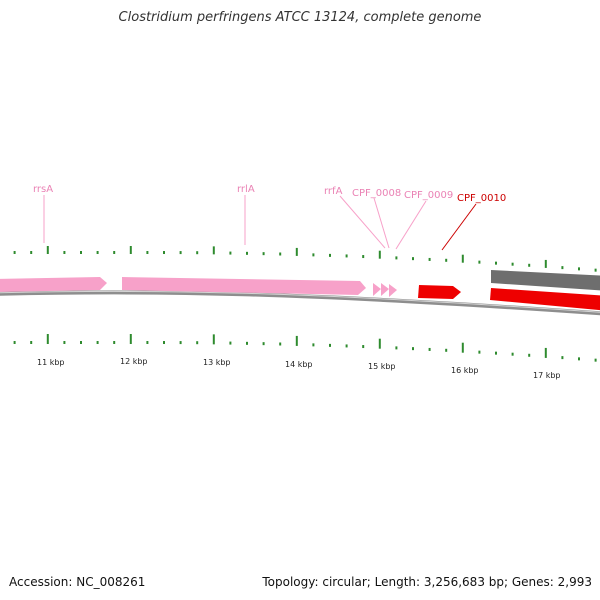  Describe the element at coordinates (545, 280) in the screenshot. I see `gray-cds-block` at that location.